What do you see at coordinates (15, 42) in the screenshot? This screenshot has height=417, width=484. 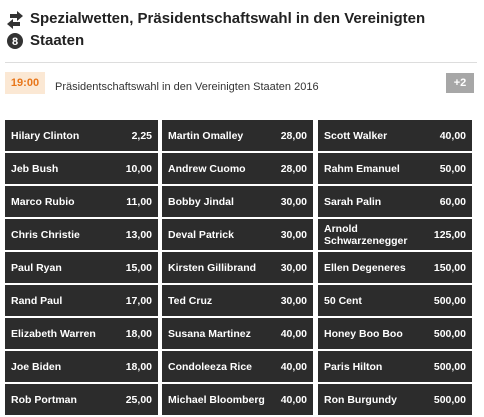 I see `svg-text: 8` at bounding box center [15, 42].